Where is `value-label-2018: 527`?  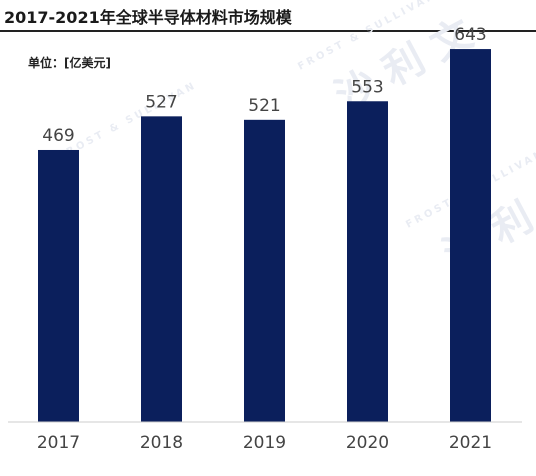
value-label-2018: 527 is located at coordinates (161, 102).